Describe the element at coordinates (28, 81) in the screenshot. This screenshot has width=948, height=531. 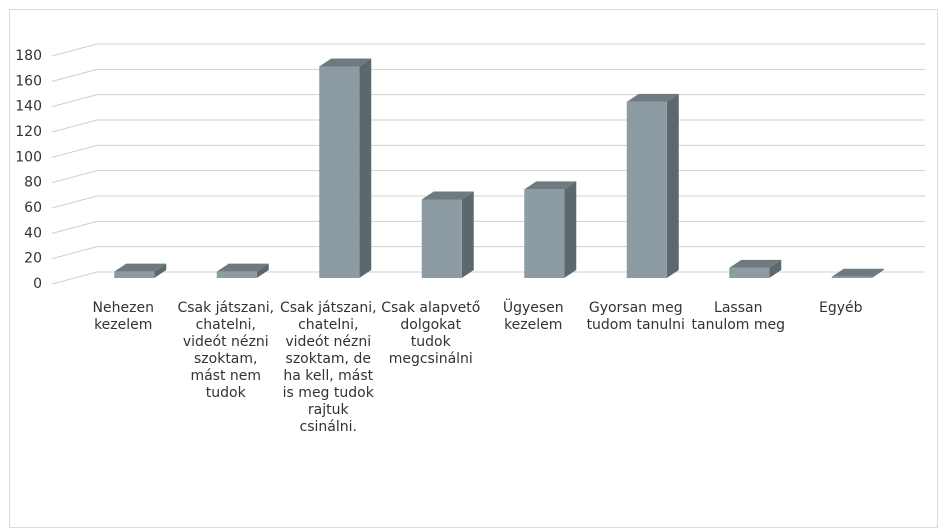
I see `y-tick-label: 160` at that location.